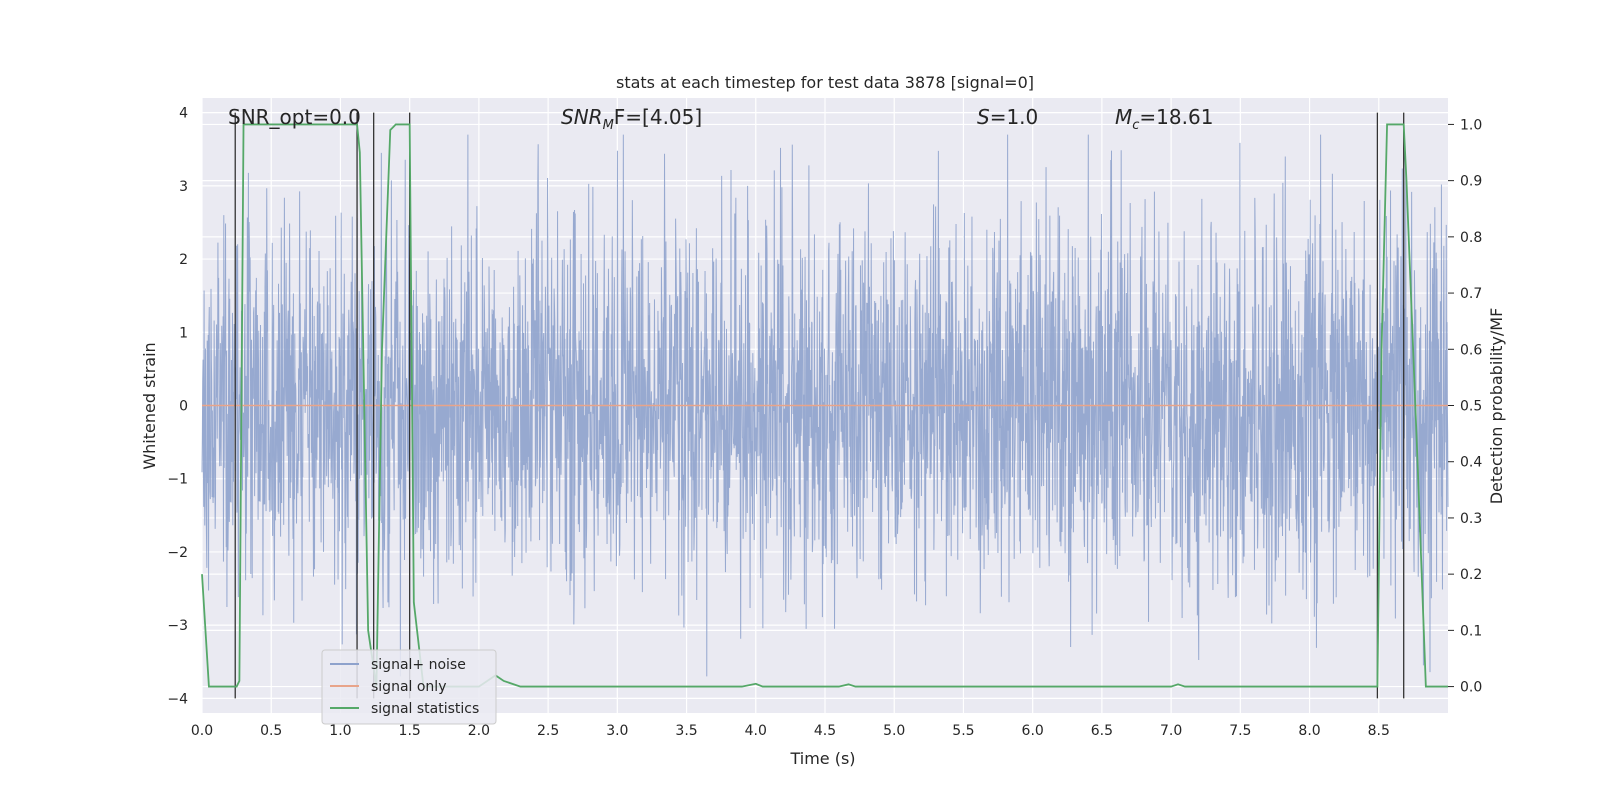 This screenshot has height=804, width=1600. What do you see at coordinates (149, 405) in the screenshot?
I see `y-axis-label: Whitened strain` at bounding box center [149, 405].